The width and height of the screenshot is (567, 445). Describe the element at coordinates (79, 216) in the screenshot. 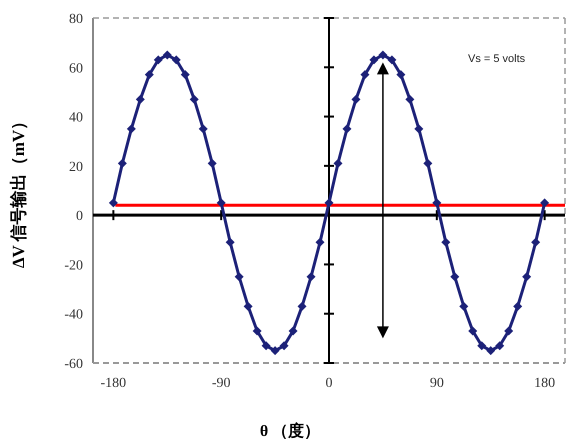

I see `y-tick-label: 0` at that location.